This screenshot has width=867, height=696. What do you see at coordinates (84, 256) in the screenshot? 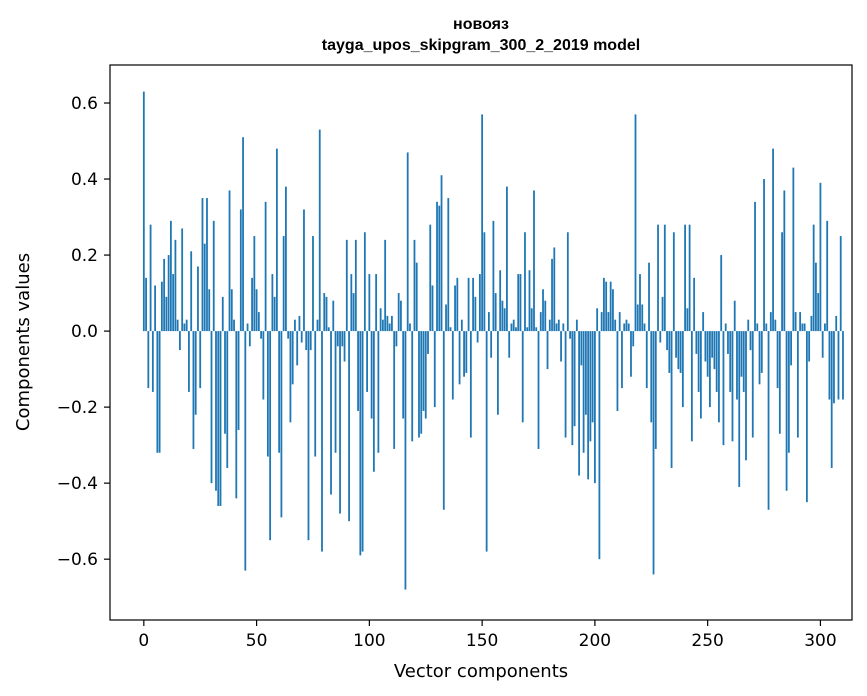
I see `y-tick-label: 0.2` at bounding box center [84, 256].